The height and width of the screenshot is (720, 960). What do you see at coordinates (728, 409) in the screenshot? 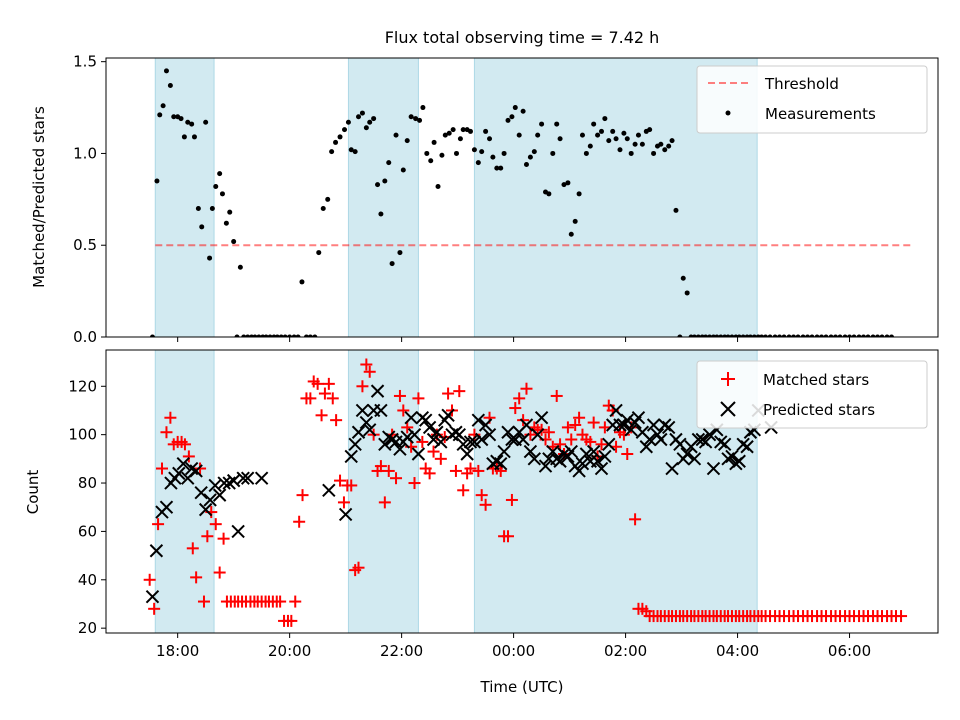
I see `legend-predicted-swatch` at bounding box center [728, 409].